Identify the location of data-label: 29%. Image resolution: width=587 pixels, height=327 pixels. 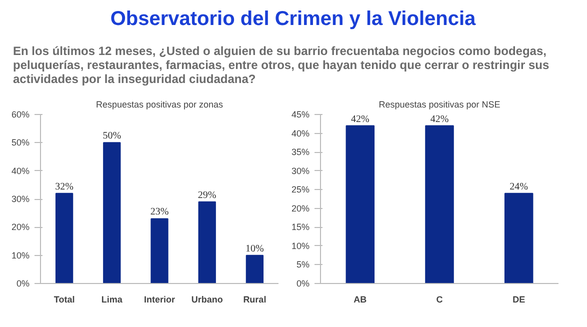
(207, 195).